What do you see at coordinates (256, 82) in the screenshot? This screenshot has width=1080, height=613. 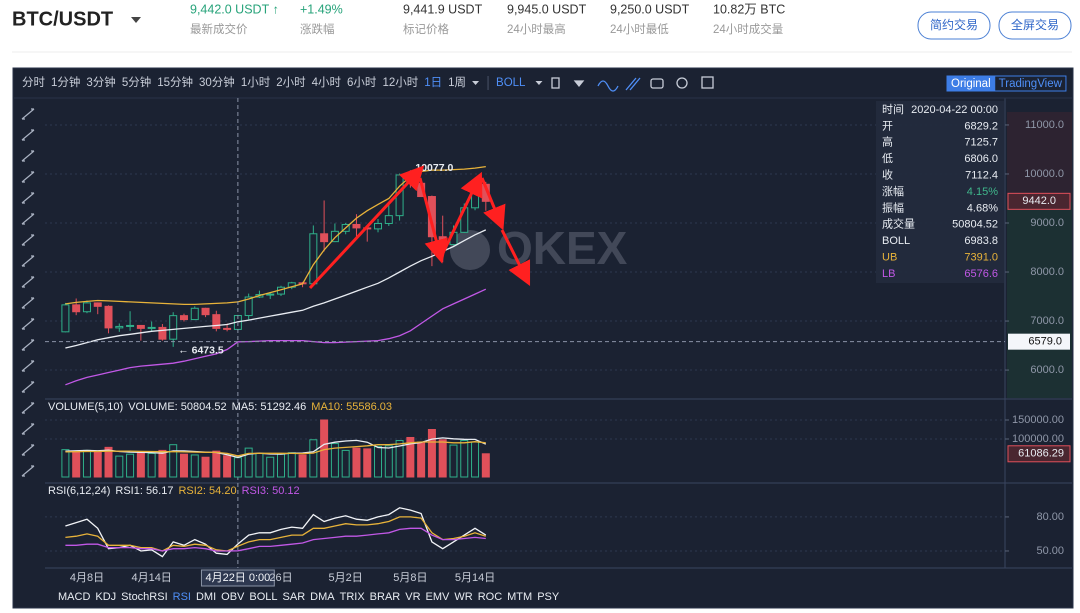 I see `interval: 1小时` at bounding box center [256, 82].